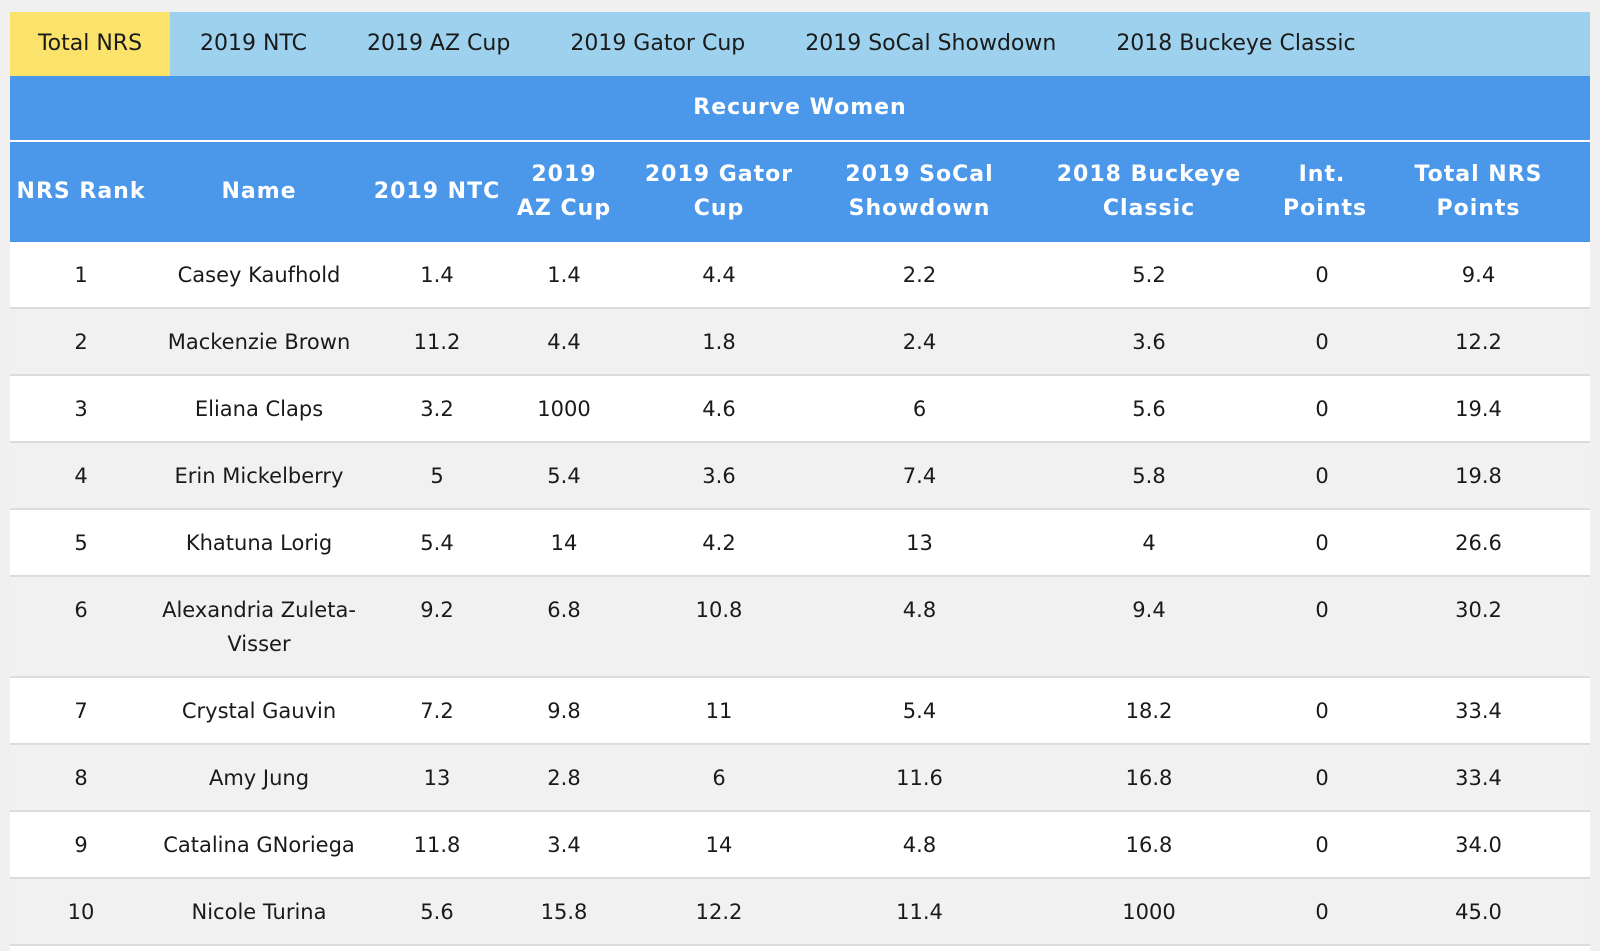 The image size is (1600, 951). I want to click on tab-2019-az-cup: 2019 AZ Cup, so click(438, 43).